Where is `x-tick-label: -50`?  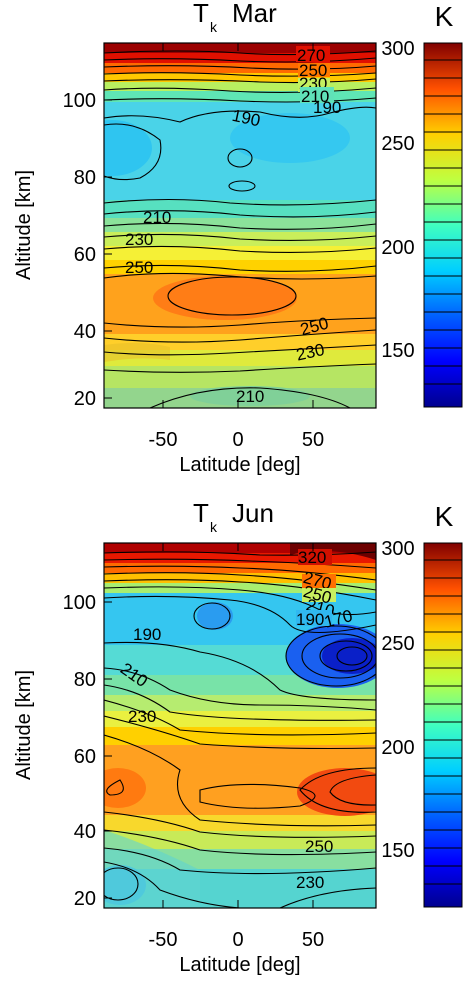
x-tick-label: -50 is located at coordinates (163, 940).